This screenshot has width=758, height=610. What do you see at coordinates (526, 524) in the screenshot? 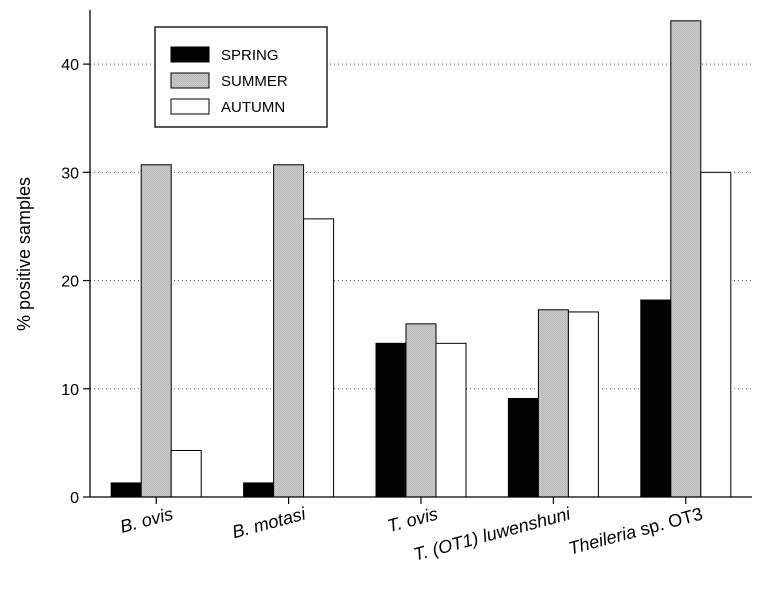
I see `category-label-part: luwenshuni` at bounding box center [526, 524].